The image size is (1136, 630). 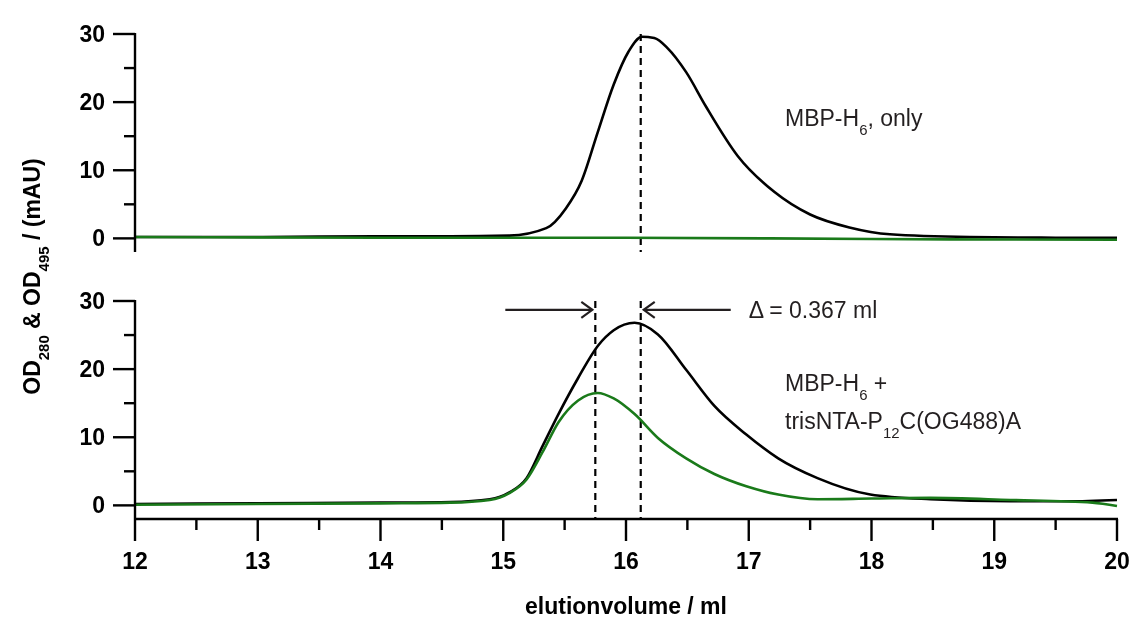 I want to click on x-tick-label: 13, so click(x=257, y=561).